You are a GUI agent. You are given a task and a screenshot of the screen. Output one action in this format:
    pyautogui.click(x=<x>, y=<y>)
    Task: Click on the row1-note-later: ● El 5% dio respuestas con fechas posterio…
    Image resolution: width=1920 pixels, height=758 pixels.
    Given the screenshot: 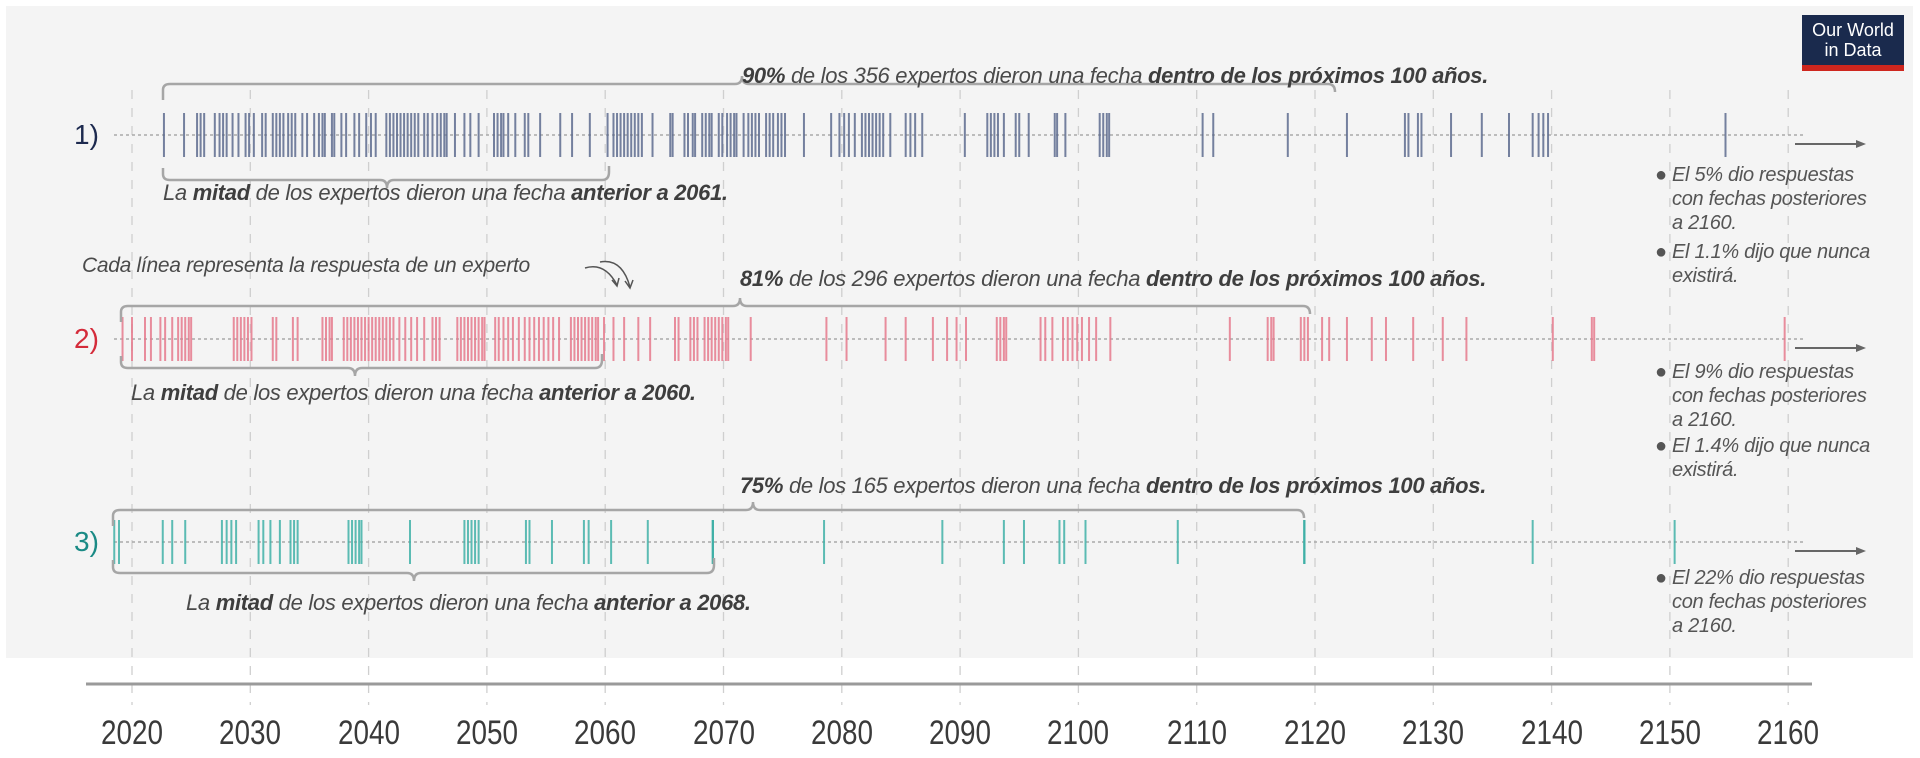 What is the action you would take?
    pyautogui.click(x=1761, y=199)
    